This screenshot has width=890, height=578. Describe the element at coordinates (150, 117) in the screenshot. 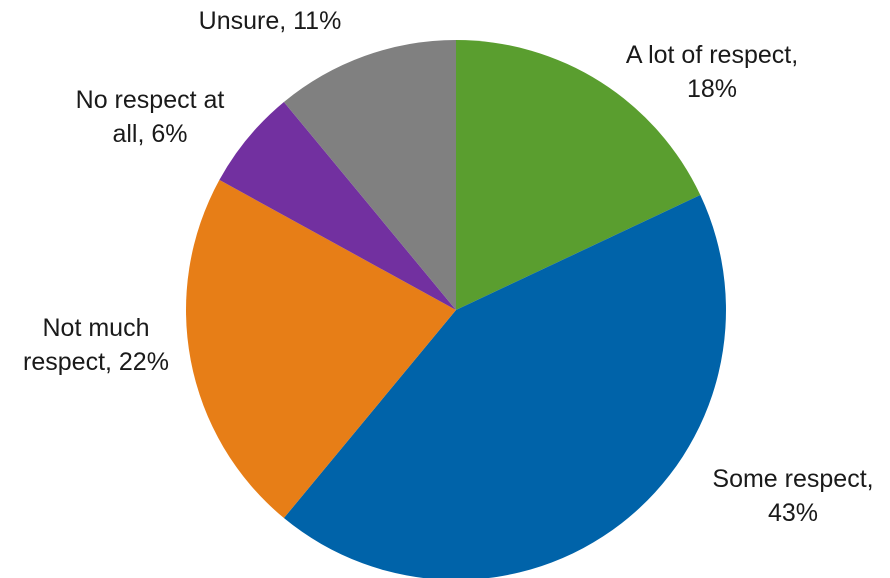

I see `slice-label: No respect at all, 6%` at that location.